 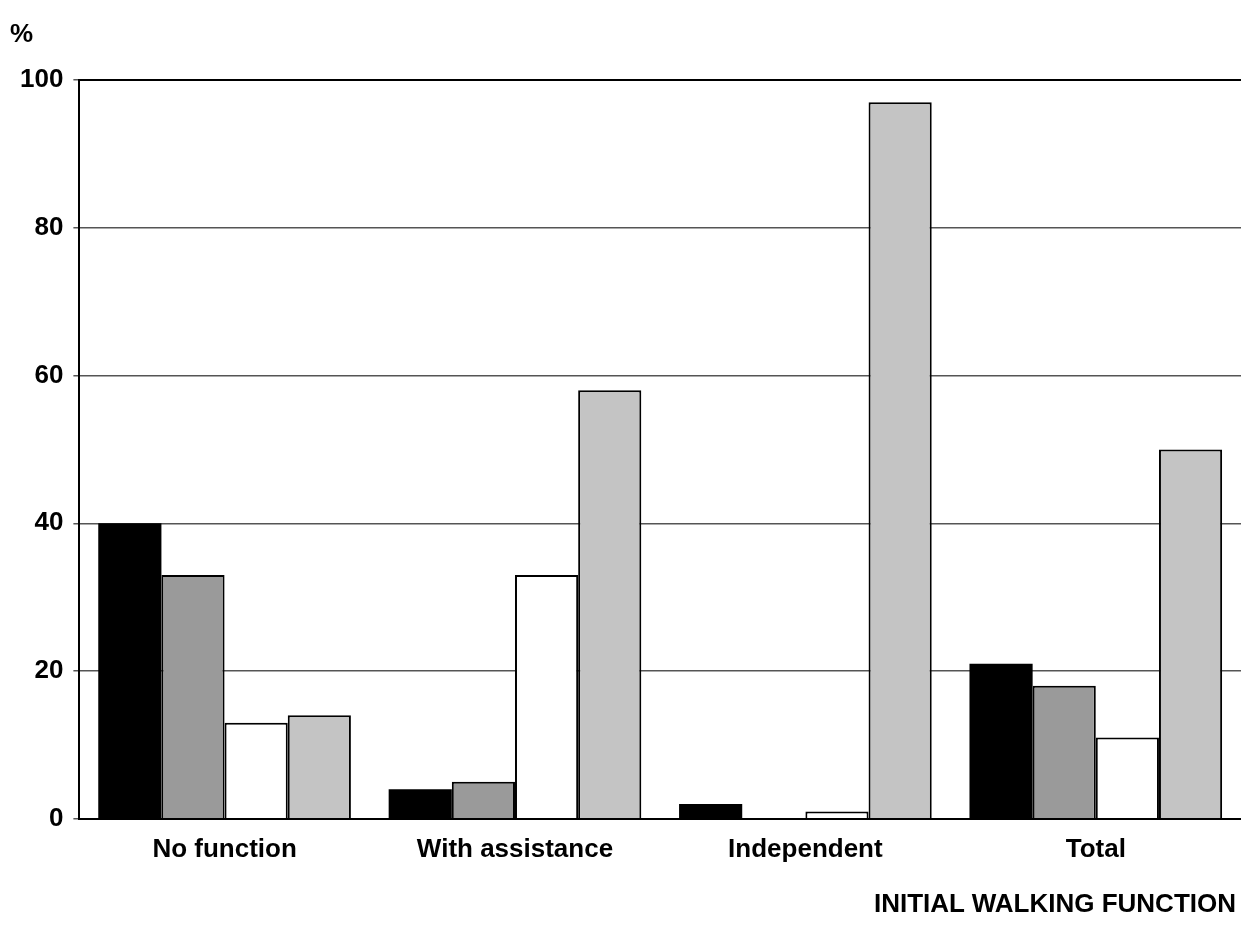 What do you see at coordinates (41, 78) in the screenshot?
I see `y-tick-label: 100` at bounding box center [41, 78].